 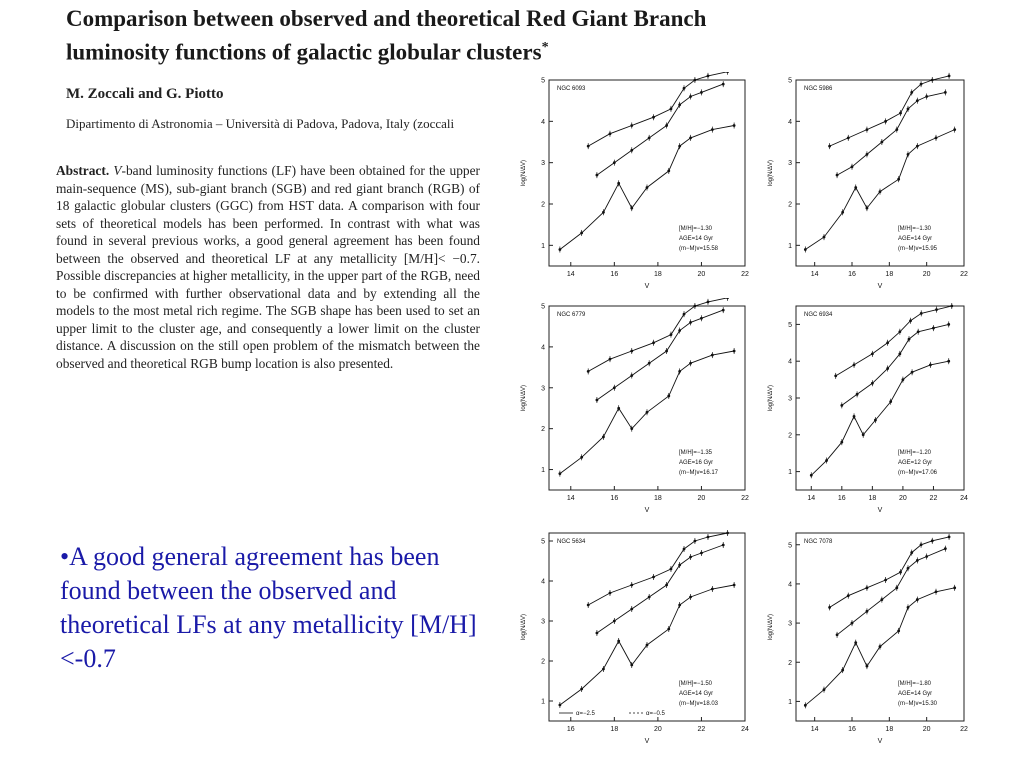 I want to click on x-axis-label: V, so click(x=647, y=741).